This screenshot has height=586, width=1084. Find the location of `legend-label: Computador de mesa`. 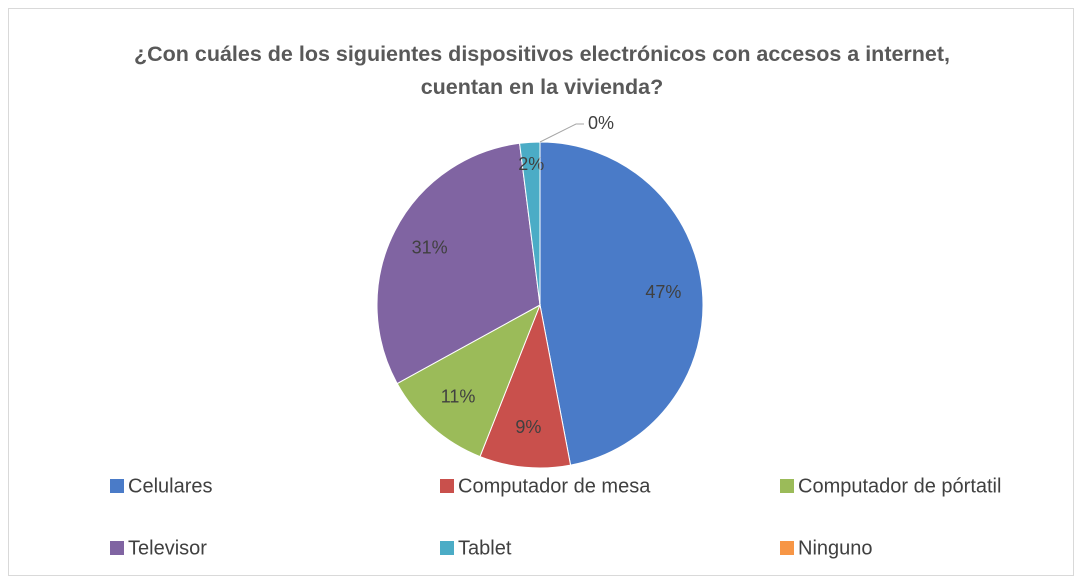

legend-label: Computador de mesa is located at coordinates (554, 486).